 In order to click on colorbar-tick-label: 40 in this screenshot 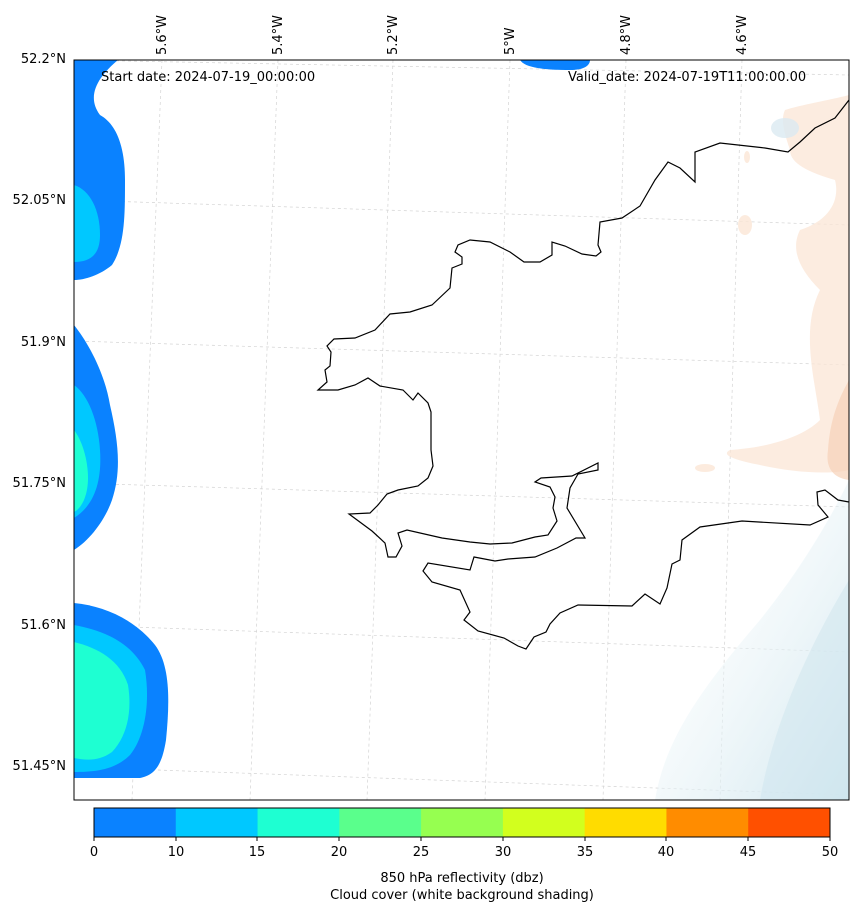, I will do `click(666, 852)`.